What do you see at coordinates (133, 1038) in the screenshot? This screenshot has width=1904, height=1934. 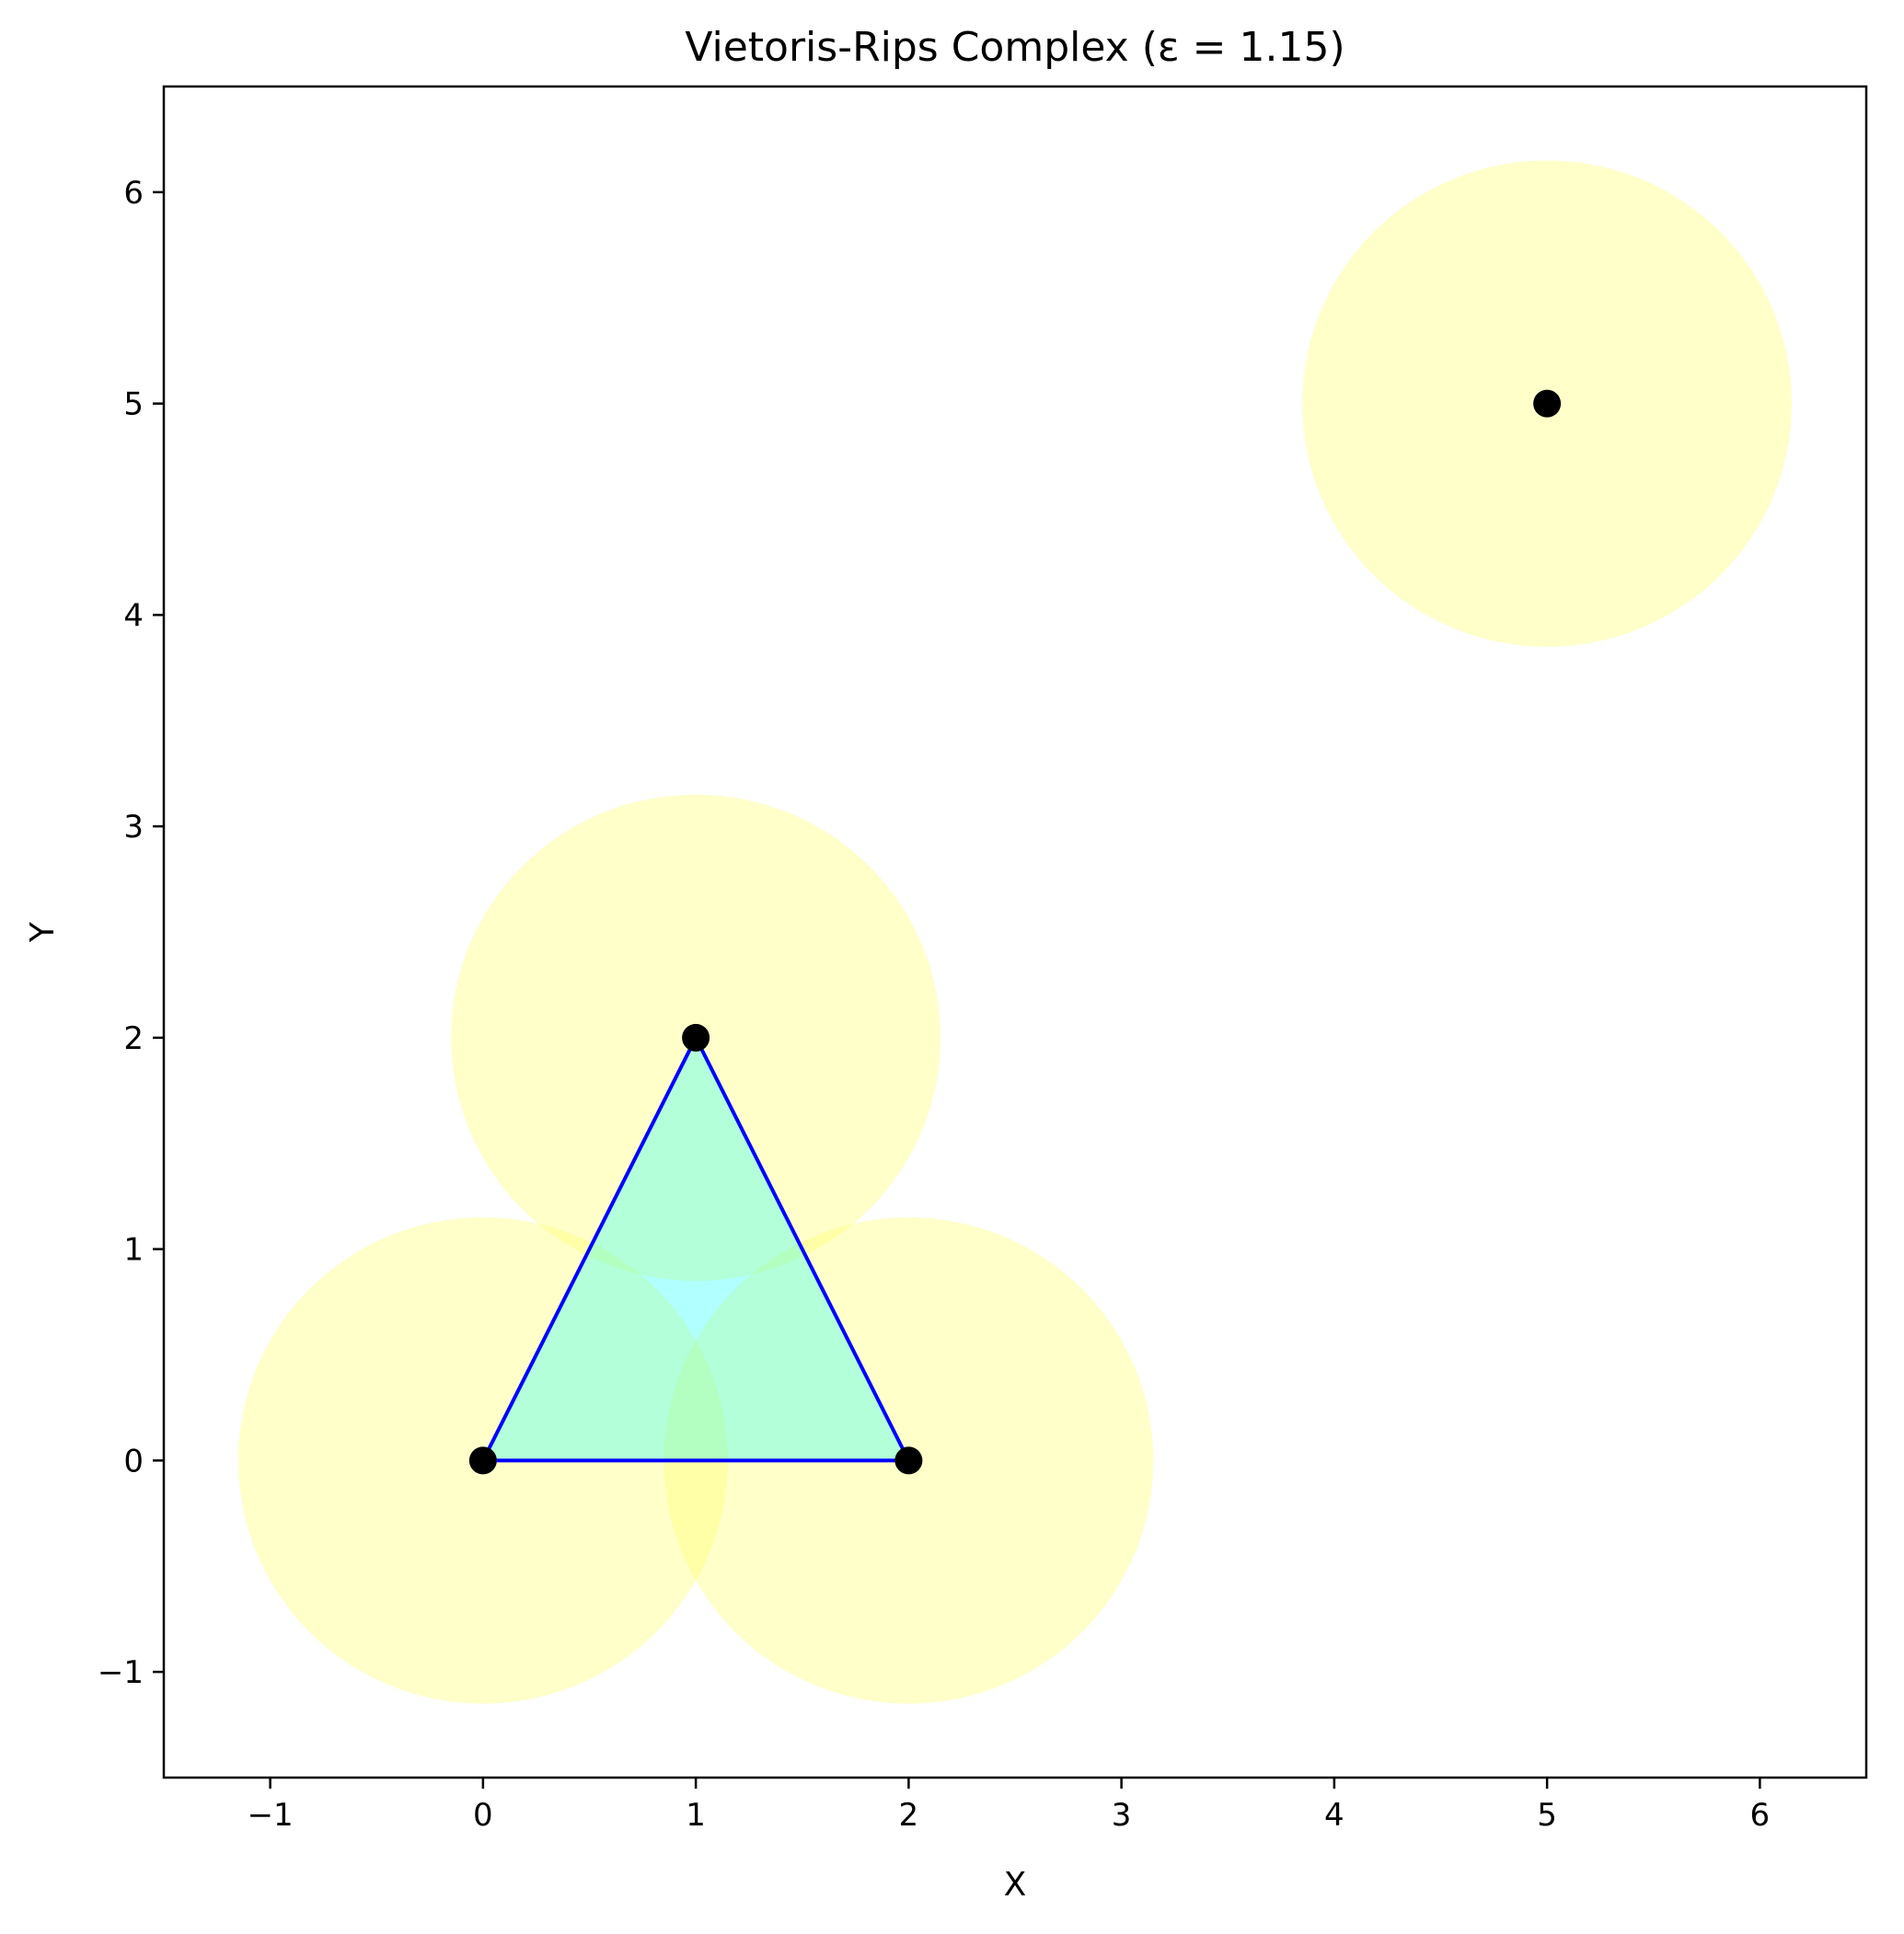 I see `y-tick-label: 2` at bounding box center [133, 1038].